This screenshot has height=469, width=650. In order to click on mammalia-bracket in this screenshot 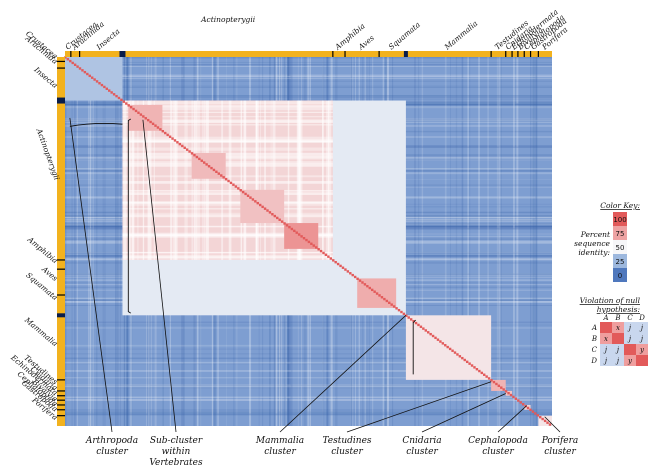, I will do `click(414, 347)`.